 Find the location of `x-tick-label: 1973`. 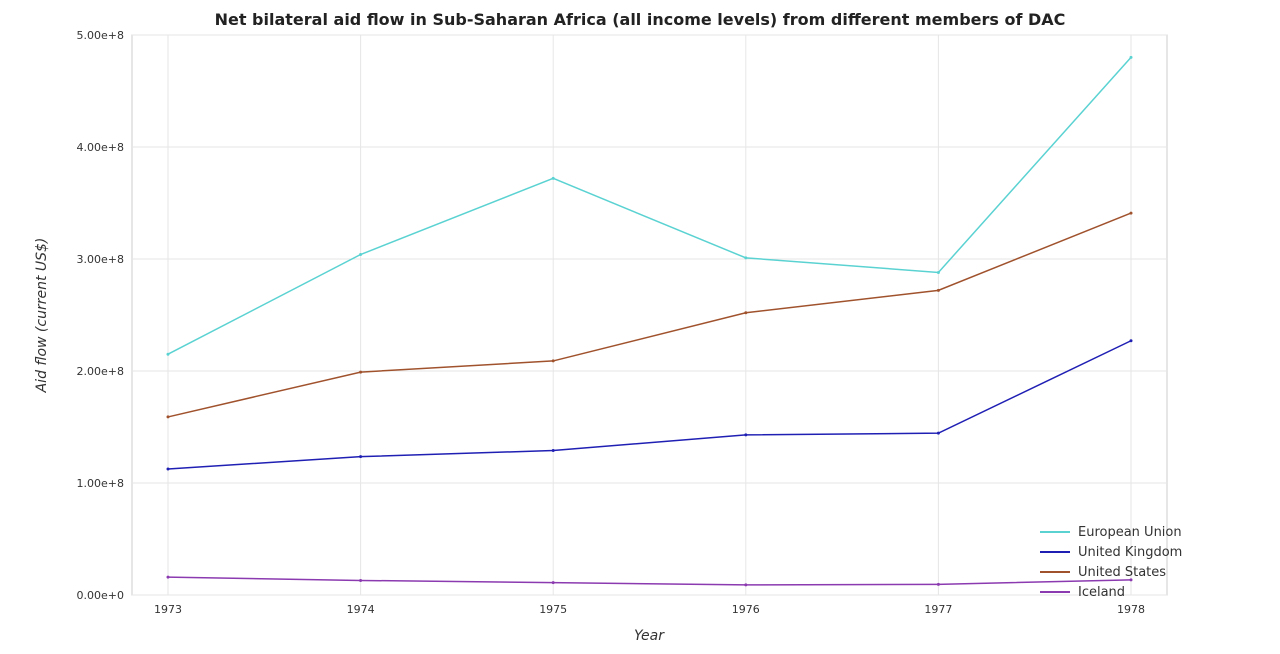

x-tick-label: 1973 is located at coordinates (168, 609).